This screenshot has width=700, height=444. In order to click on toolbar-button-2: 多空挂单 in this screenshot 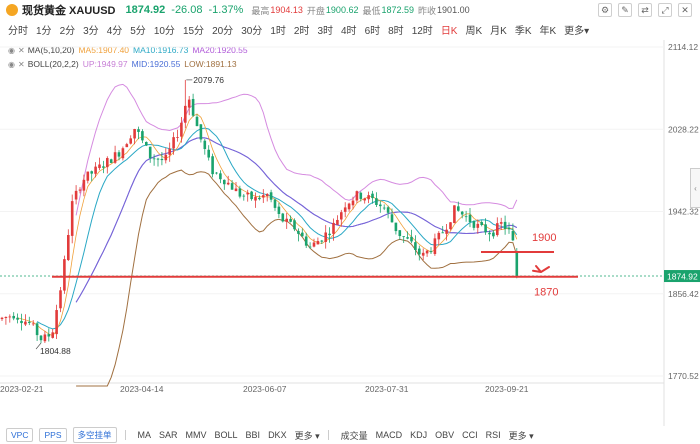, I will do `click(94, 435)`.